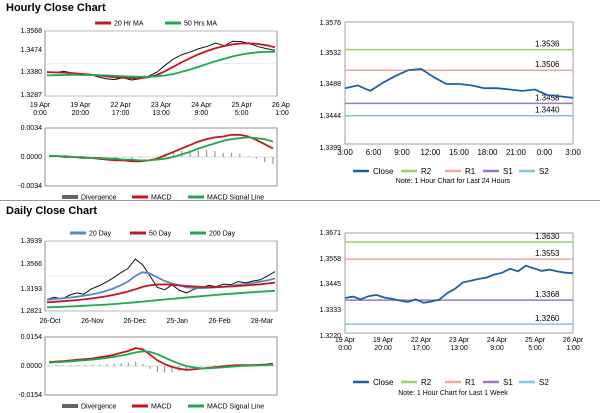  Describe the element at coordinates (430, 152) in the screenshot. I see `x-tick-label: 12:00` at that location.